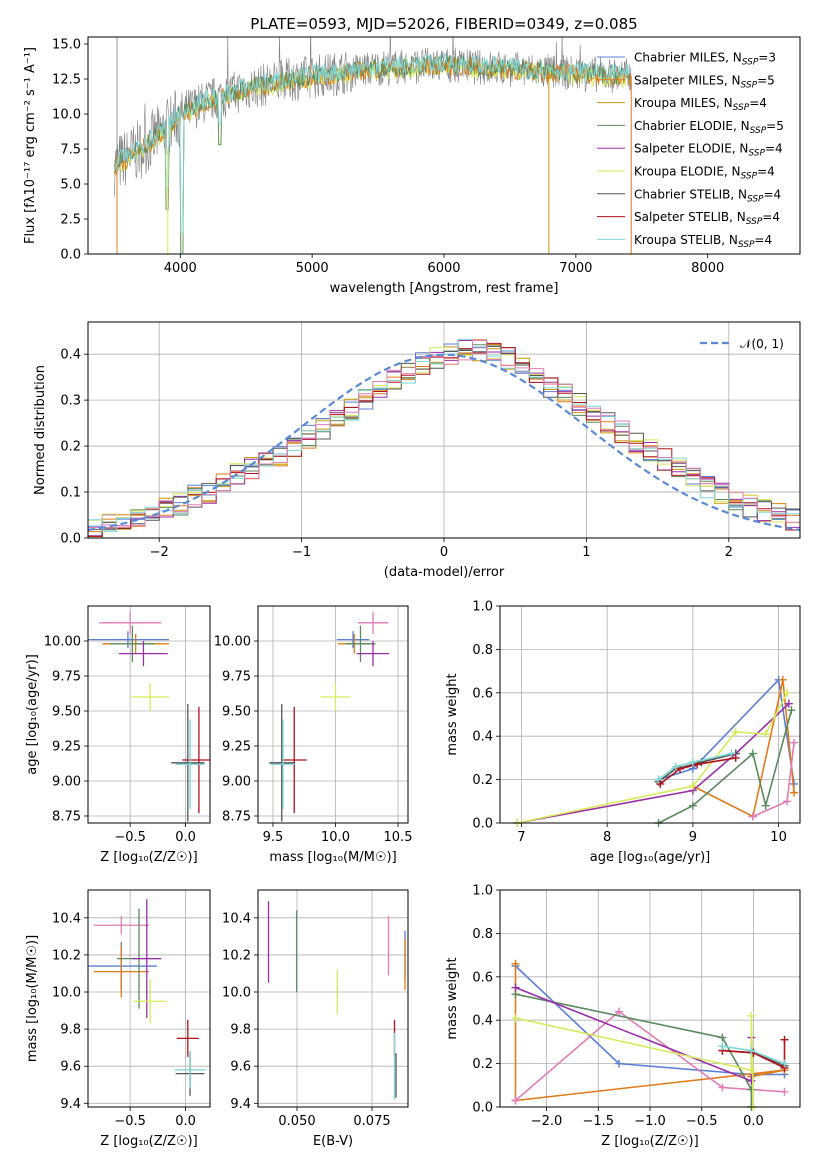 The height and width of the screenshot is (1174, 819). What do you see at coordinates (332, 857) in the screenshot?
I see `x-axis-label: mass [log₁₀(M/M☉)]` at bounding box center [332, 857].